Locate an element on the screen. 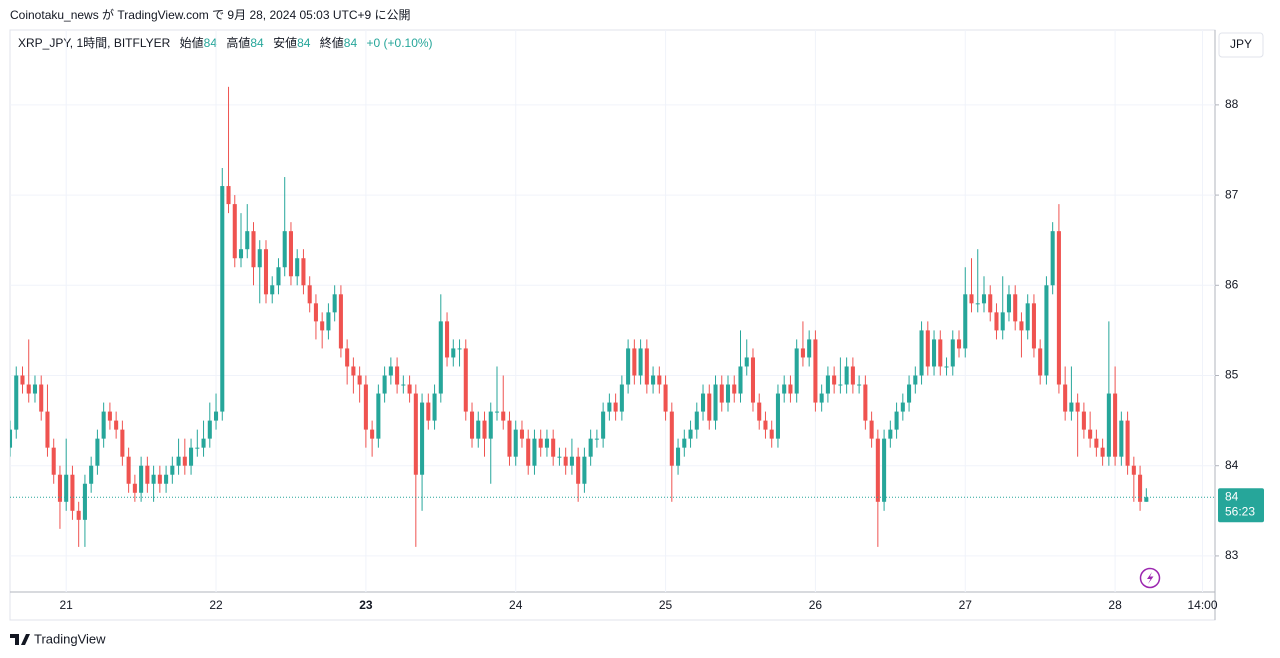 The width and height of the screenshot is (1280, 658). tv-logo: TradingView is located at coordinates (58, 638).